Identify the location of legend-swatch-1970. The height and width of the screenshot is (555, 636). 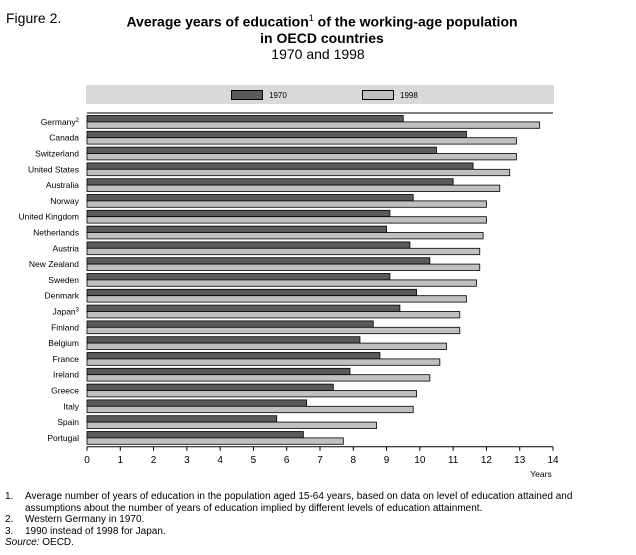
(247, 95).